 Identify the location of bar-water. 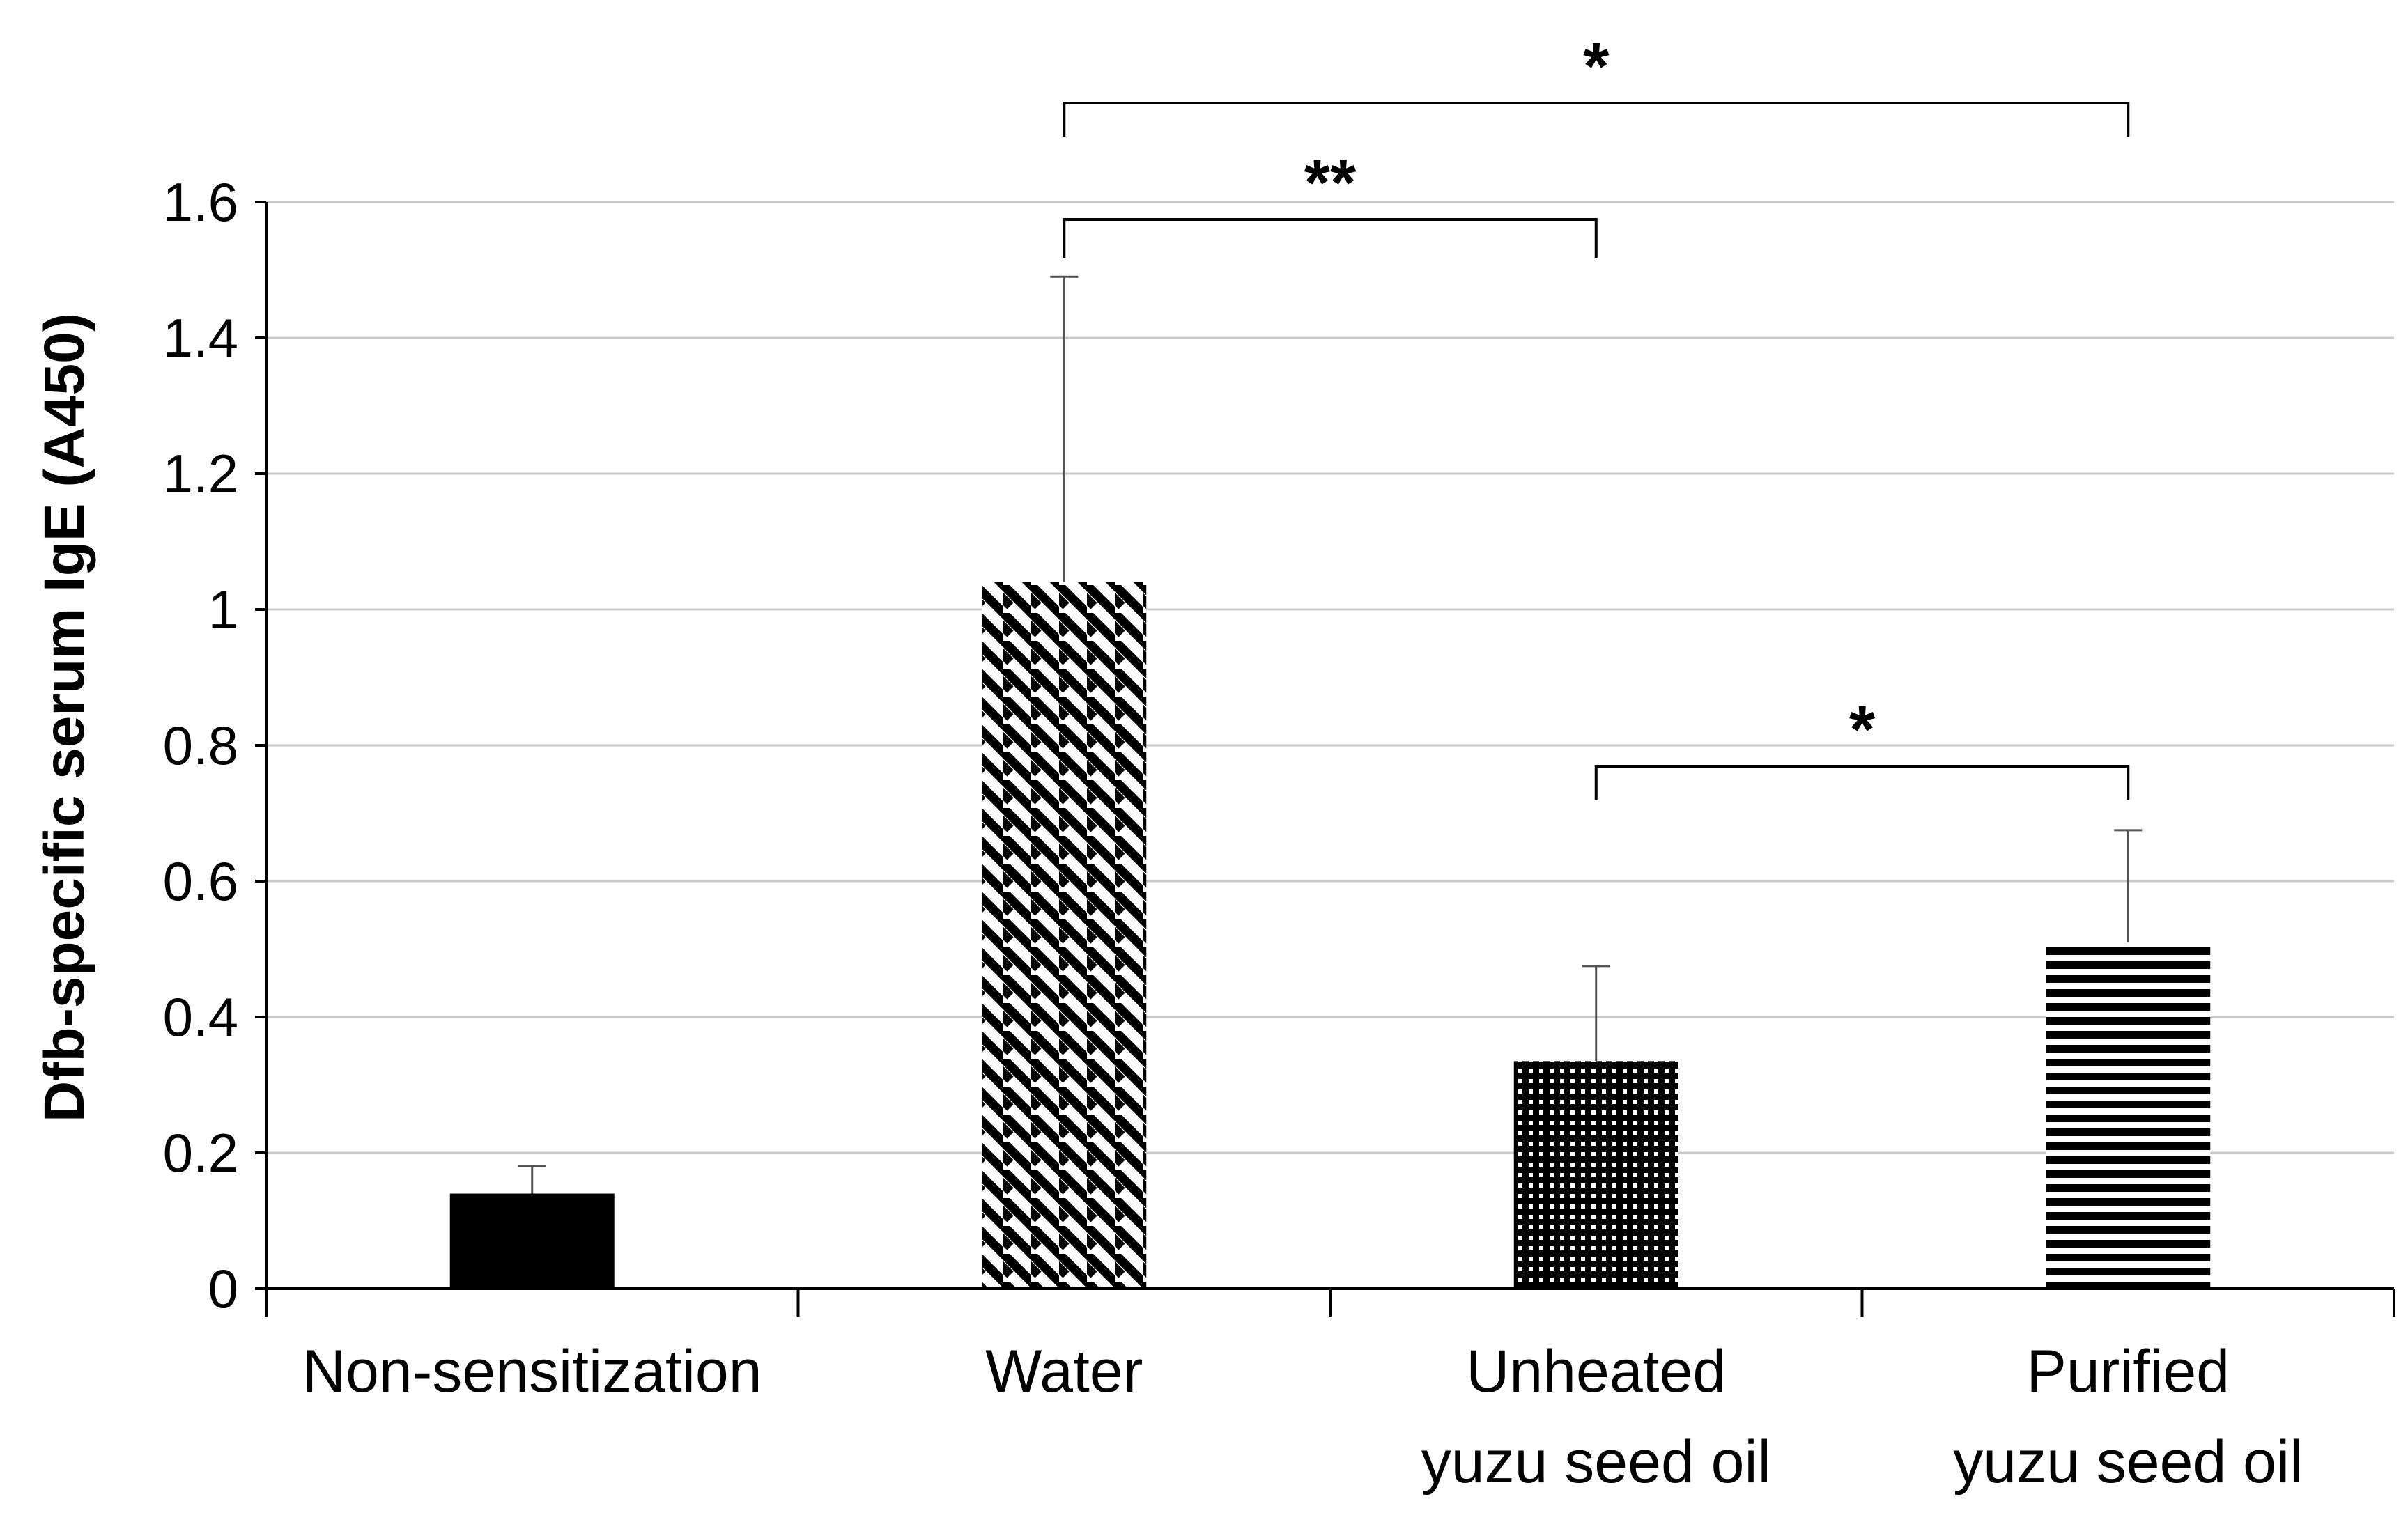
(1064, 935).